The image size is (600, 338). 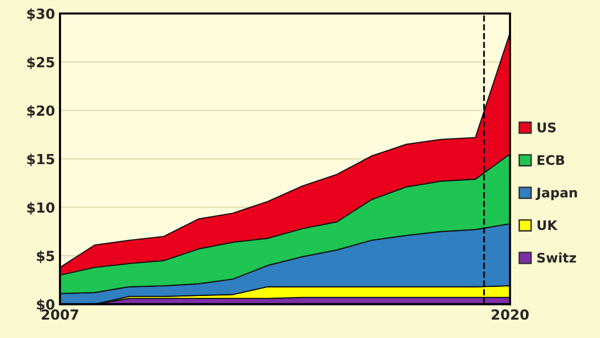 I want to click on y-tick-label: $25, so click(x=40, y=63).